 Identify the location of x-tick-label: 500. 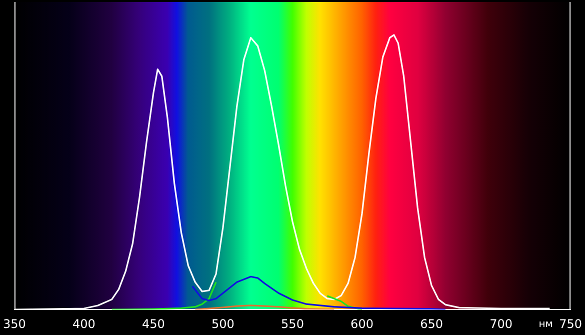
(223, 323).